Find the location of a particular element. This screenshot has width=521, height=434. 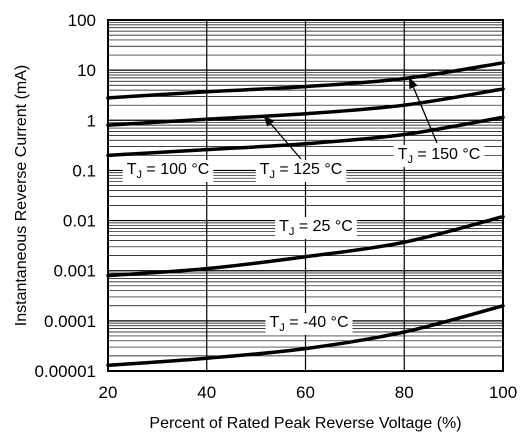

series-label-3: TJ = 25 °C is located at coordinates (316, 228).